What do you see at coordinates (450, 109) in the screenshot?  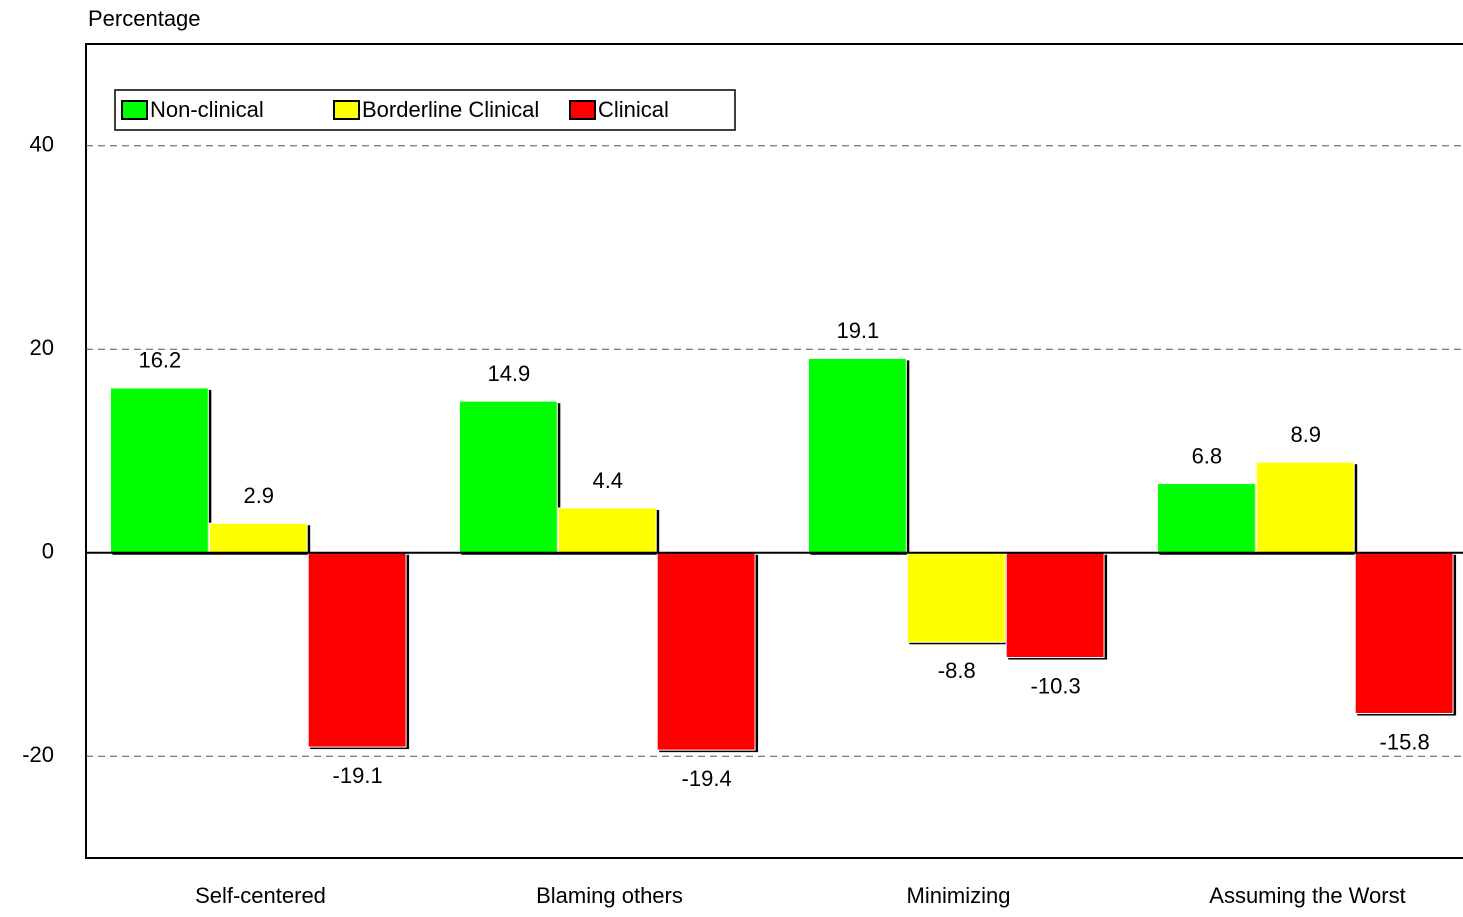 I see `legend-label: Borderline Clinical` at bounding box center [450, 109].